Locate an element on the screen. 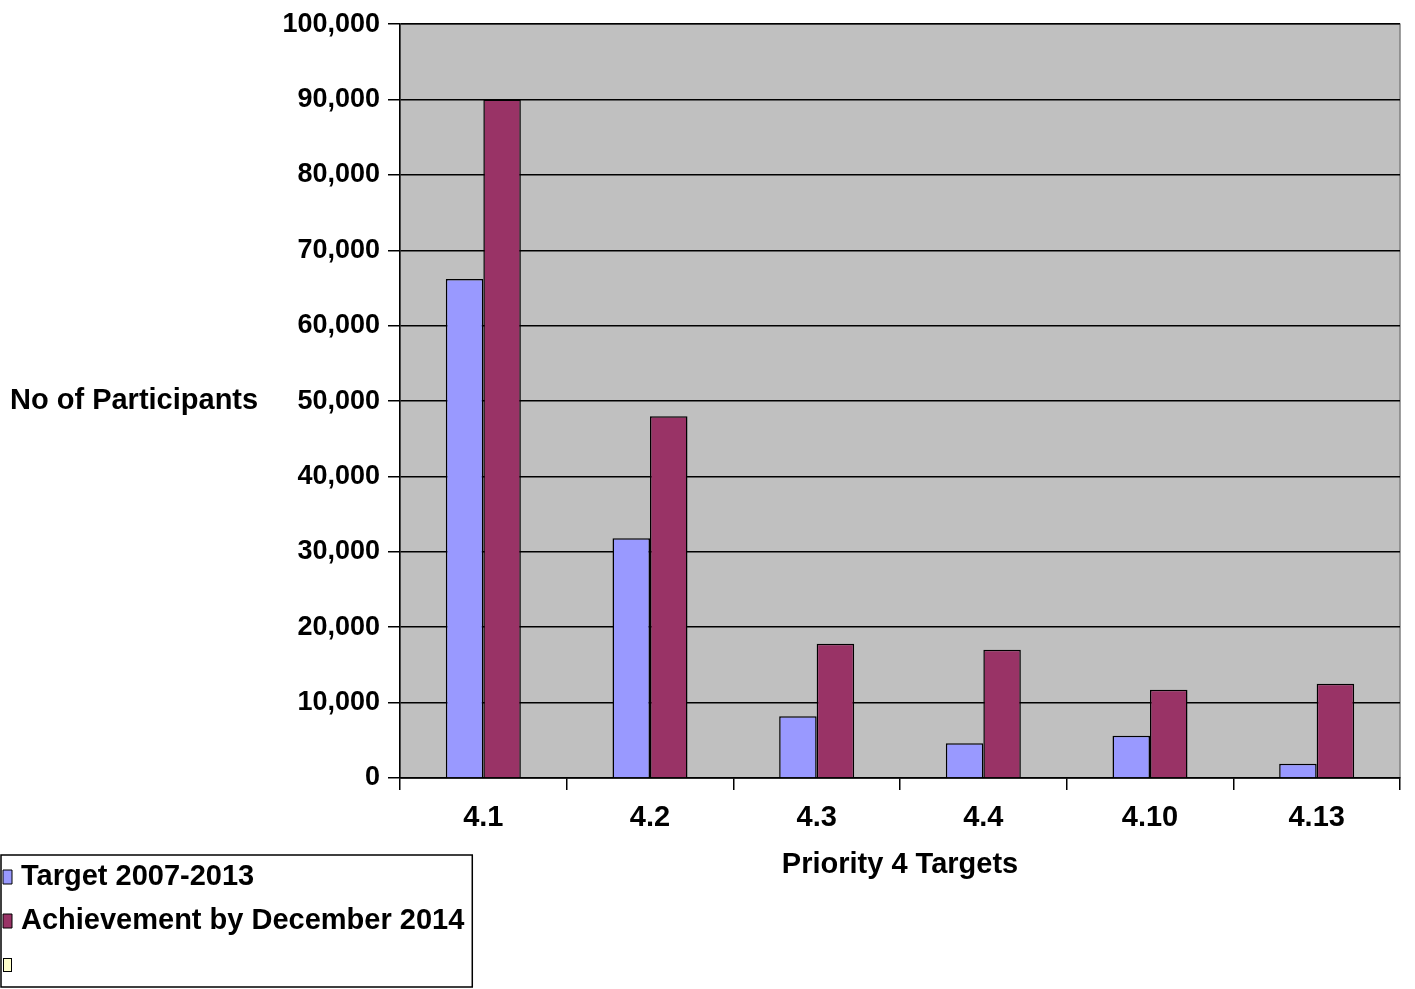 The height and width of the screenshot is (989, 1415). x-tick-label: 4.1 is located at coordinates (483, 816).